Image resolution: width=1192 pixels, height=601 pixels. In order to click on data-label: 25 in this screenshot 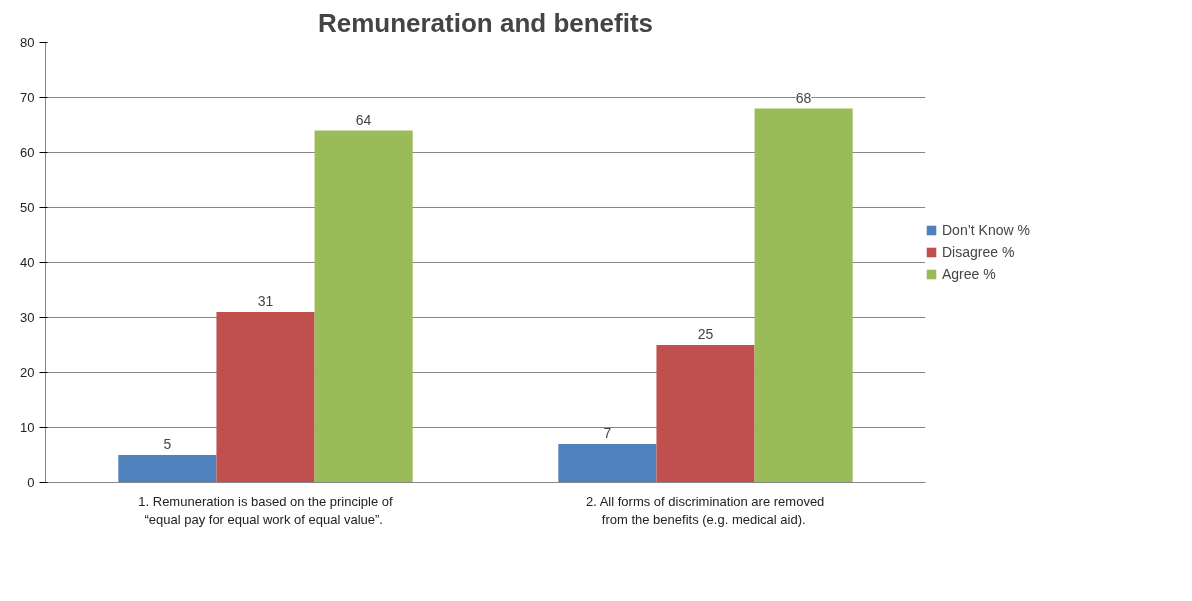, I will do `click(705, 334)`.